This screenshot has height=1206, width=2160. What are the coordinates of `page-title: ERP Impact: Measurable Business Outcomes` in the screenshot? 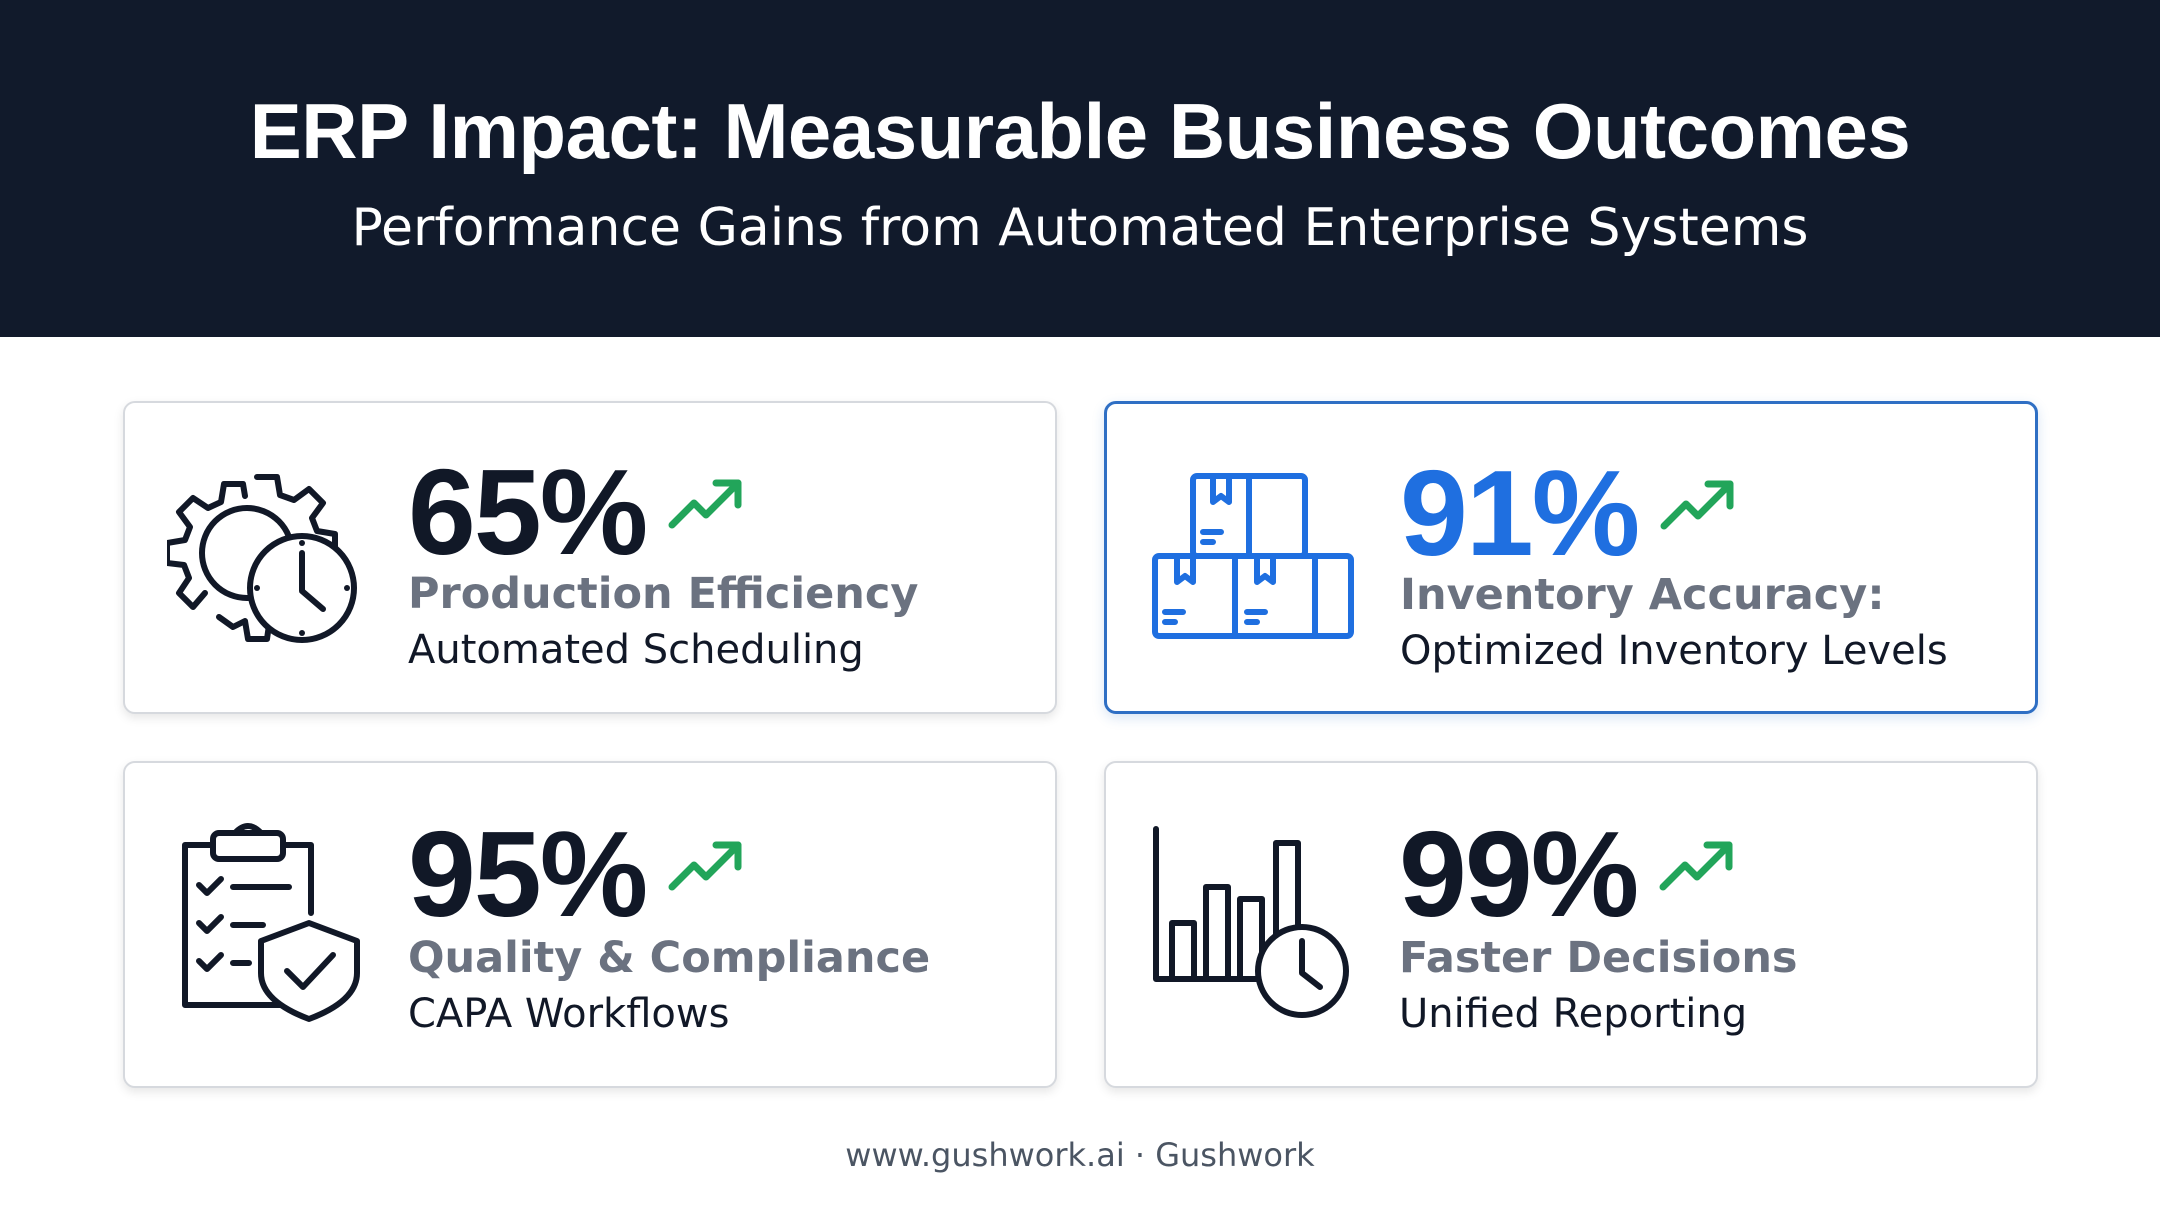 It's located at (1080, 131).